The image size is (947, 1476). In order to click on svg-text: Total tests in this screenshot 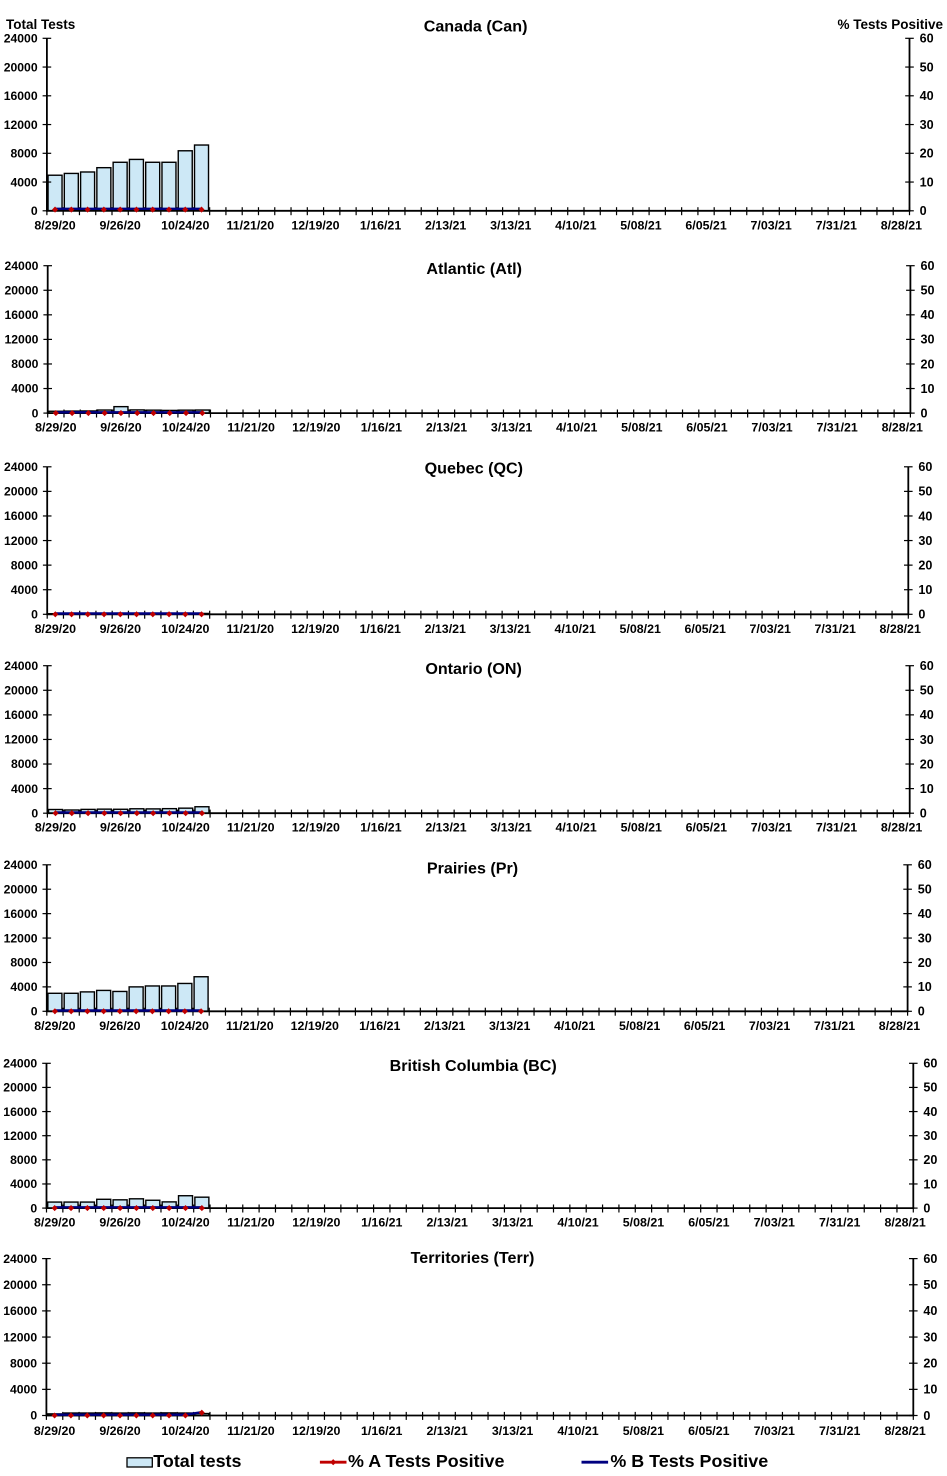, I will do `click(197, 1461)`.